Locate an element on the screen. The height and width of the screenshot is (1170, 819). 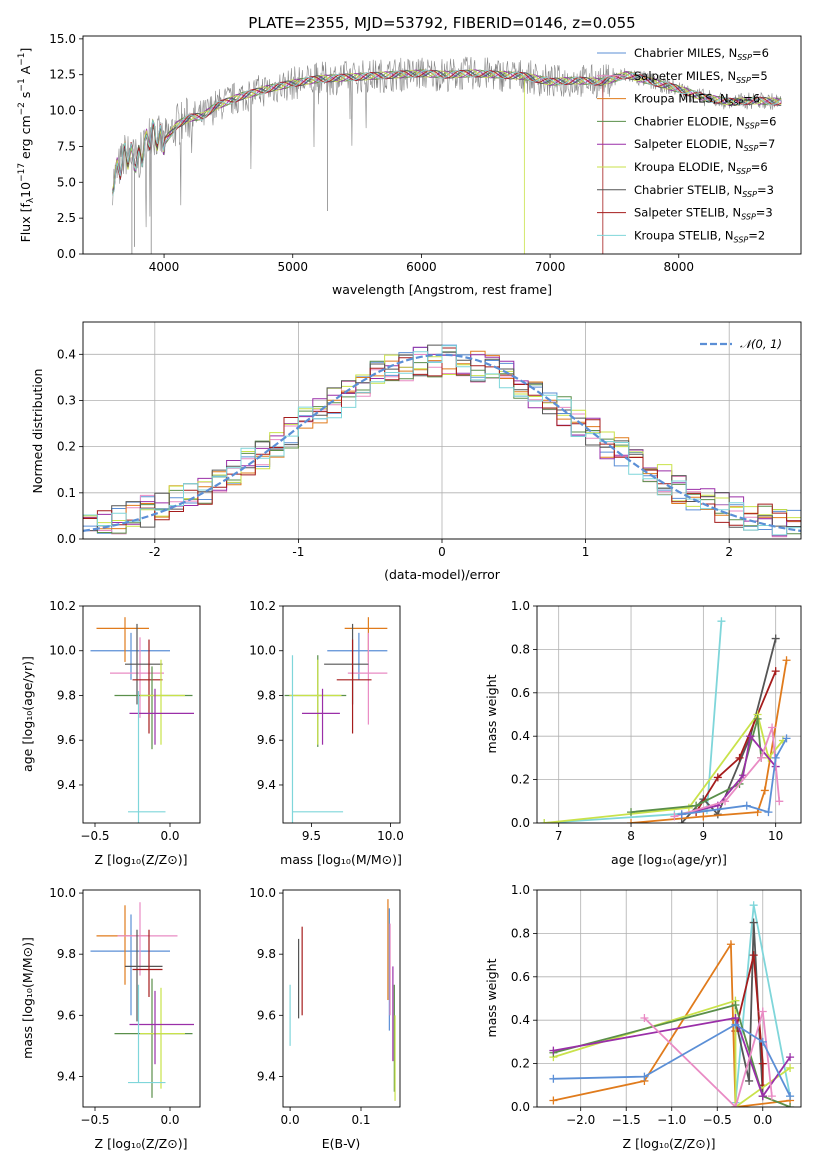
age-vs-z-ticks: −0.5 0.0 9.4 9.6 9.8 10.0 10.2 is located at coordinates (114, 721).